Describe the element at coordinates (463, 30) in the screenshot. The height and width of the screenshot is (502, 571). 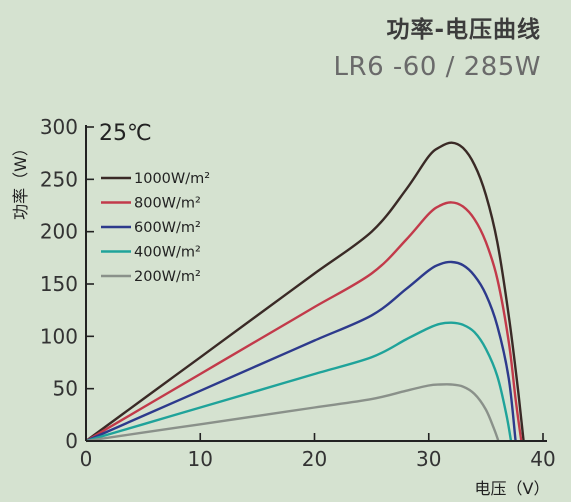
I see `chart-title: 功率-电压曲线` at that location.